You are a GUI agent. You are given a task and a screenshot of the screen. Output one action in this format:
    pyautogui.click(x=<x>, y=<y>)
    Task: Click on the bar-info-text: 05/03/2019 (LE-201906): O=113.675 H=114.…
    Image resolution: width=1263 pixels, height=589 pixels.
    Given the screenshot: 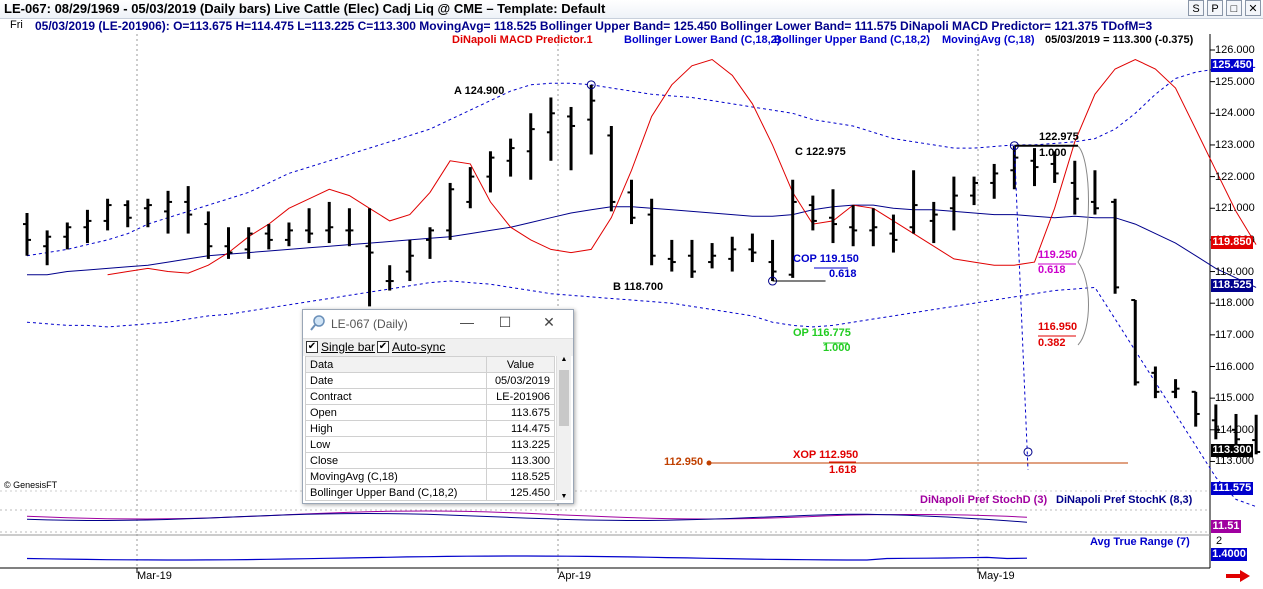 What is the action you would take?
    pyautogui.click(x=594, y=26)
    